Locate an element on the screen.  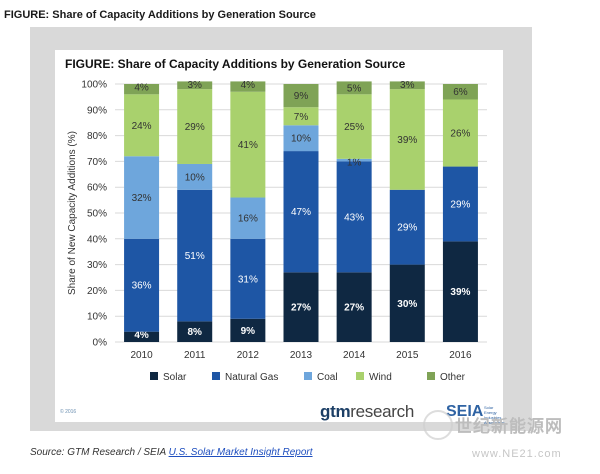
data-label: 51% is located at coordinates (195, 256).